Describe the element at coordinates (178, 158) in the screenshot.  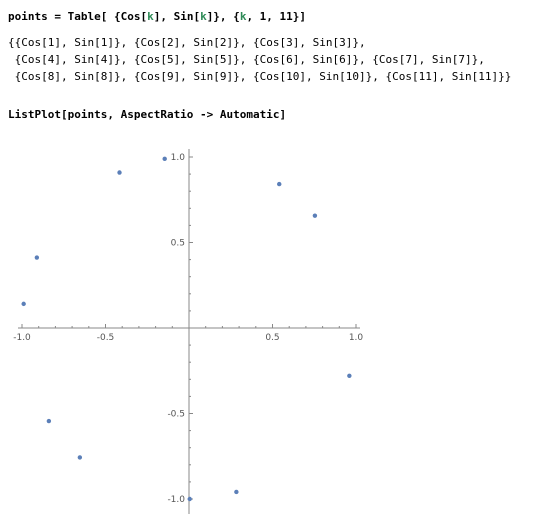
I see `y-tick-label: 1.0` at that location.